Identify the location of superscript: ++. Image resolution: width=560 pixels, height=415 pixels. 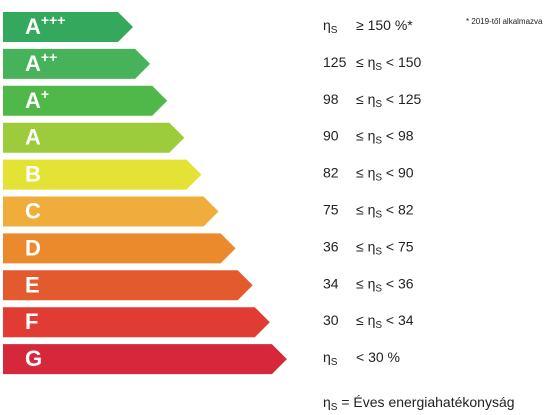
(49, 57).